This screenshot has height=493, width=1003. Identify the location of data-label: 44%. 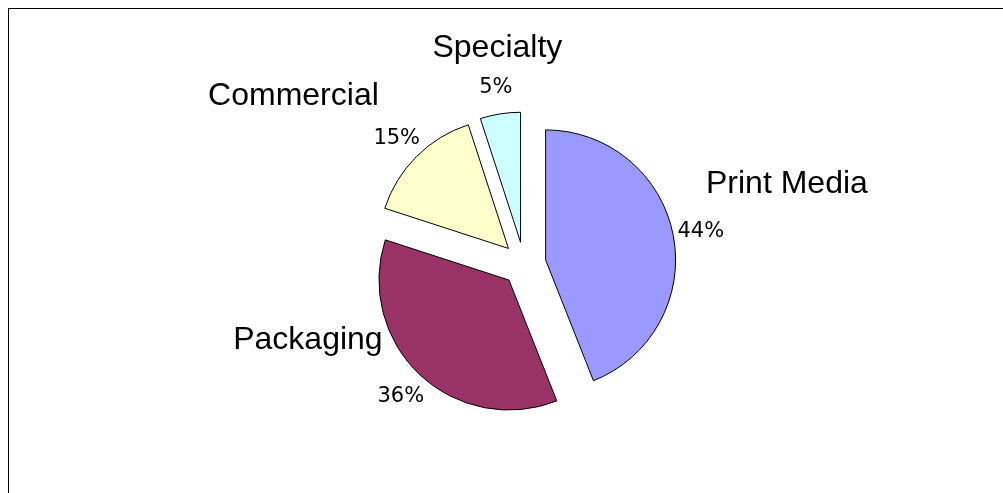
(701, 230).